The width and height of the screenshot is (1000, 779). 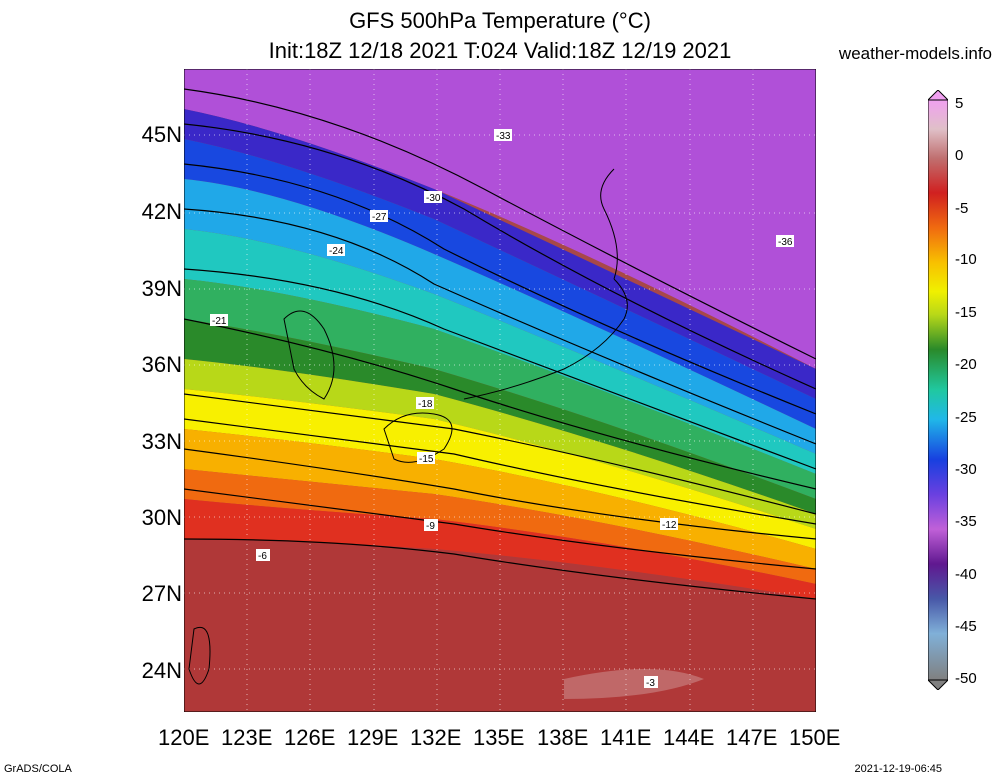 What do you see at coordinates (563, 737) in the screenshot?
I see `lon-label: 138E` at bounding box center [563, 737].